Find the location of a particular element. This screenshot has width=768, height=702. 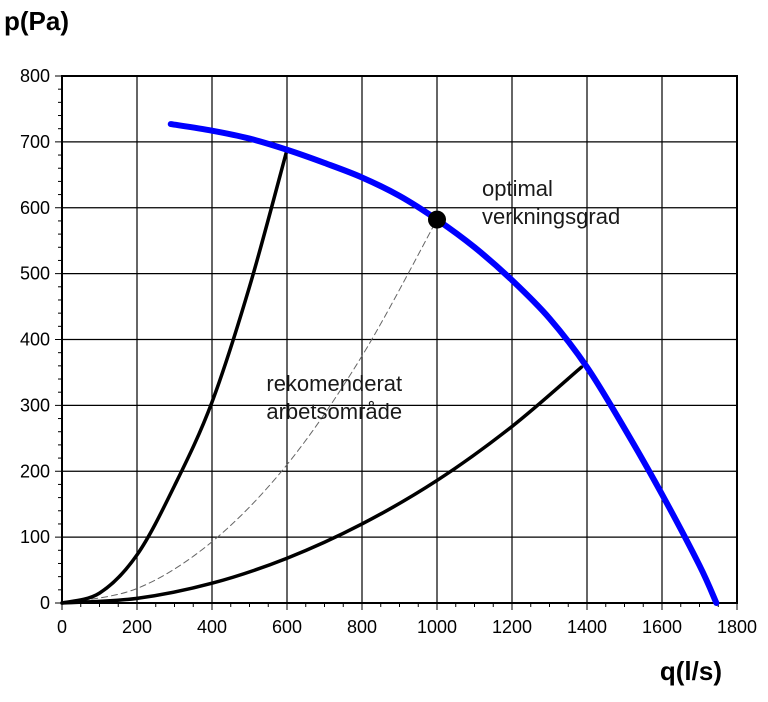

x-tick-label: 1600 is located at coordinates (662, 627).